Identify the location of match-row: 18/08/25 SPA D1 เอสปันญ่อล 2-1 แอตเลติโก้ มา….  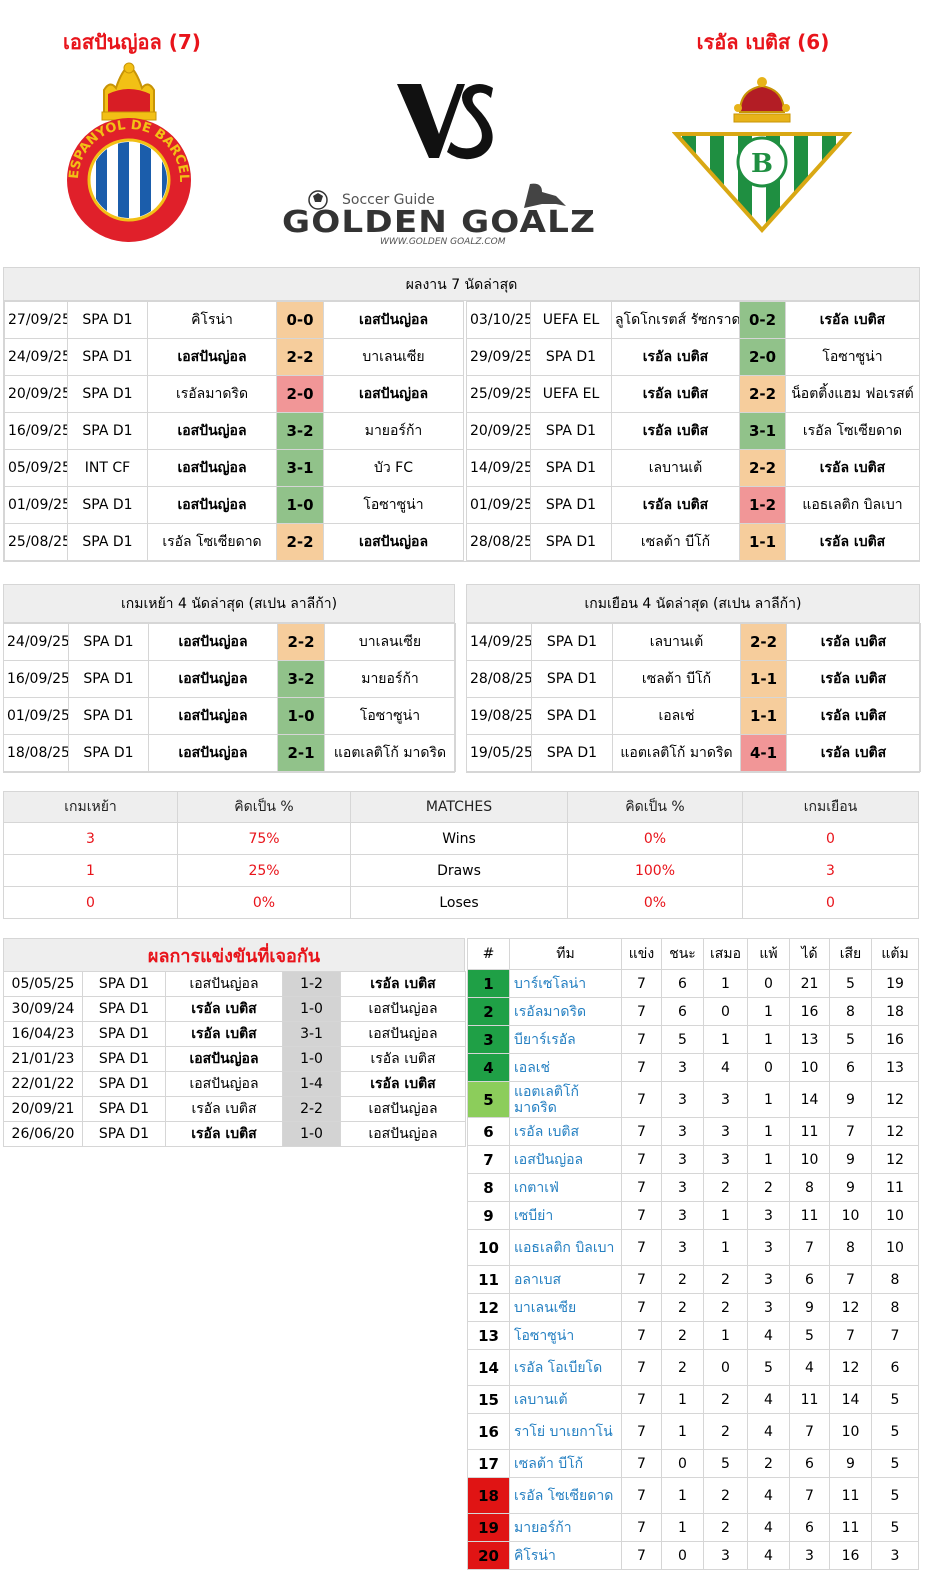
(229, 753).